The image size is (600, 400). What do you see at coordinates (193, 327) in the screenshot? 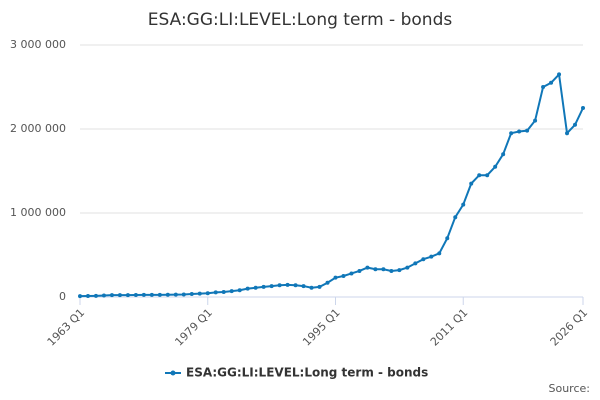
I see `x-tick-label: 1979 Q1` at bounding box center [193, 327].